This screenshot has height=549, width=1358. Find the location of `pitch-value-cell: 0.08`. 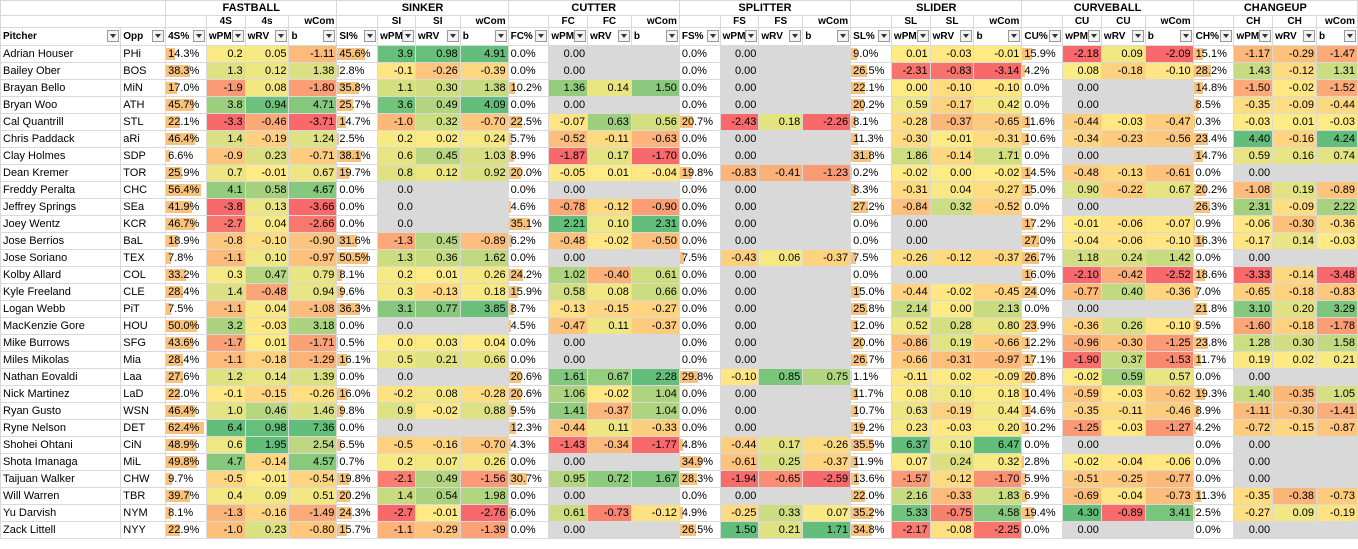

pitch-value-cell: 0.08 is located at coordinates (910, 394).